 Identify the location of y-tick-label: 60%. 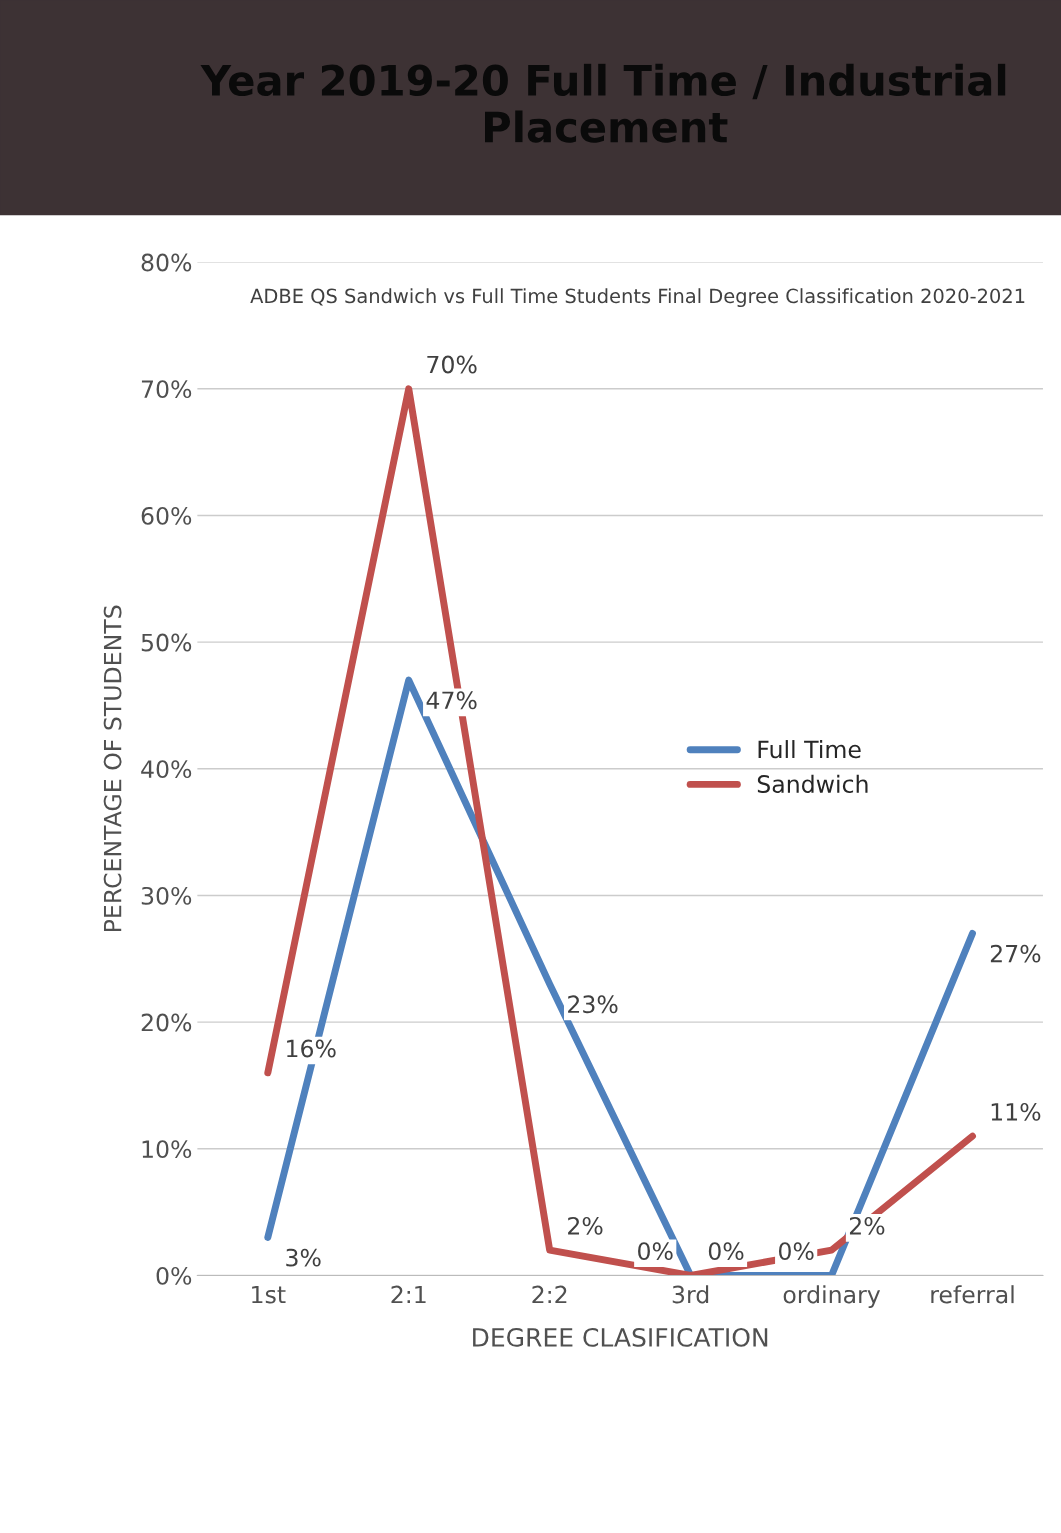
(166, 515).